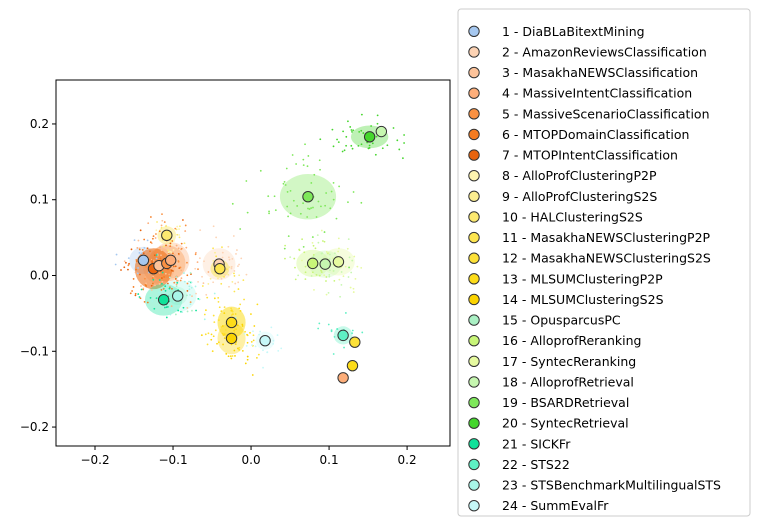  I want to click on legend-label-17: 17 - SyntecReranking, so click(569, 361).